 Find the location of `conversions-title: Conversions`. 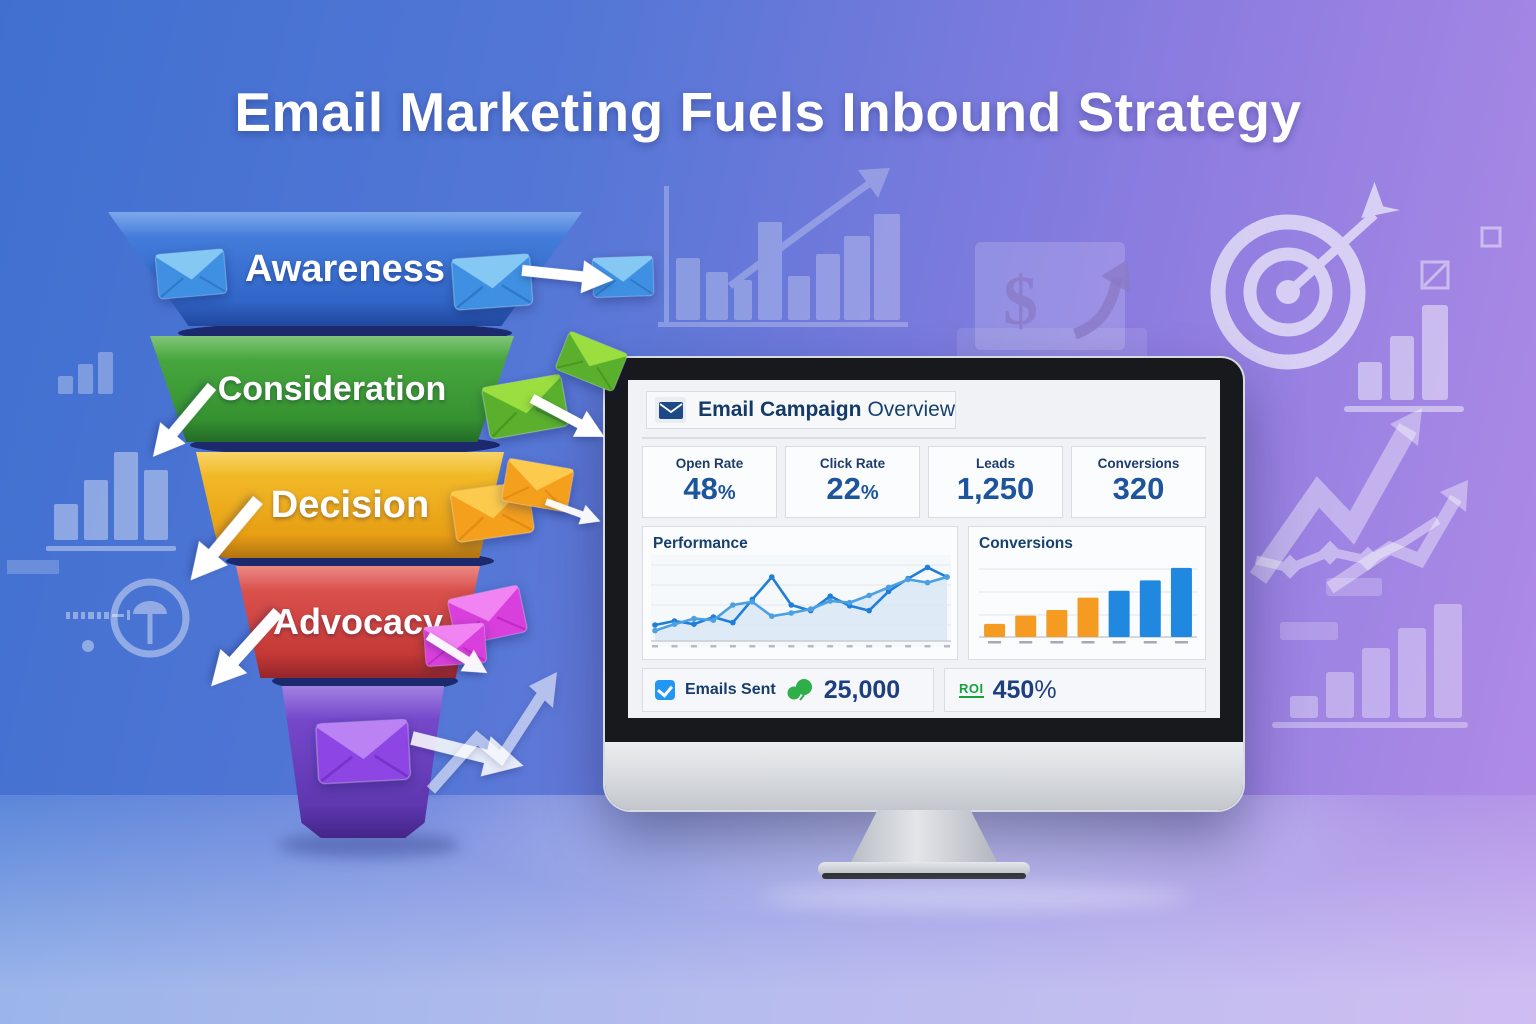

conversions-title: Conversions is located at coordinates (1026, 543).